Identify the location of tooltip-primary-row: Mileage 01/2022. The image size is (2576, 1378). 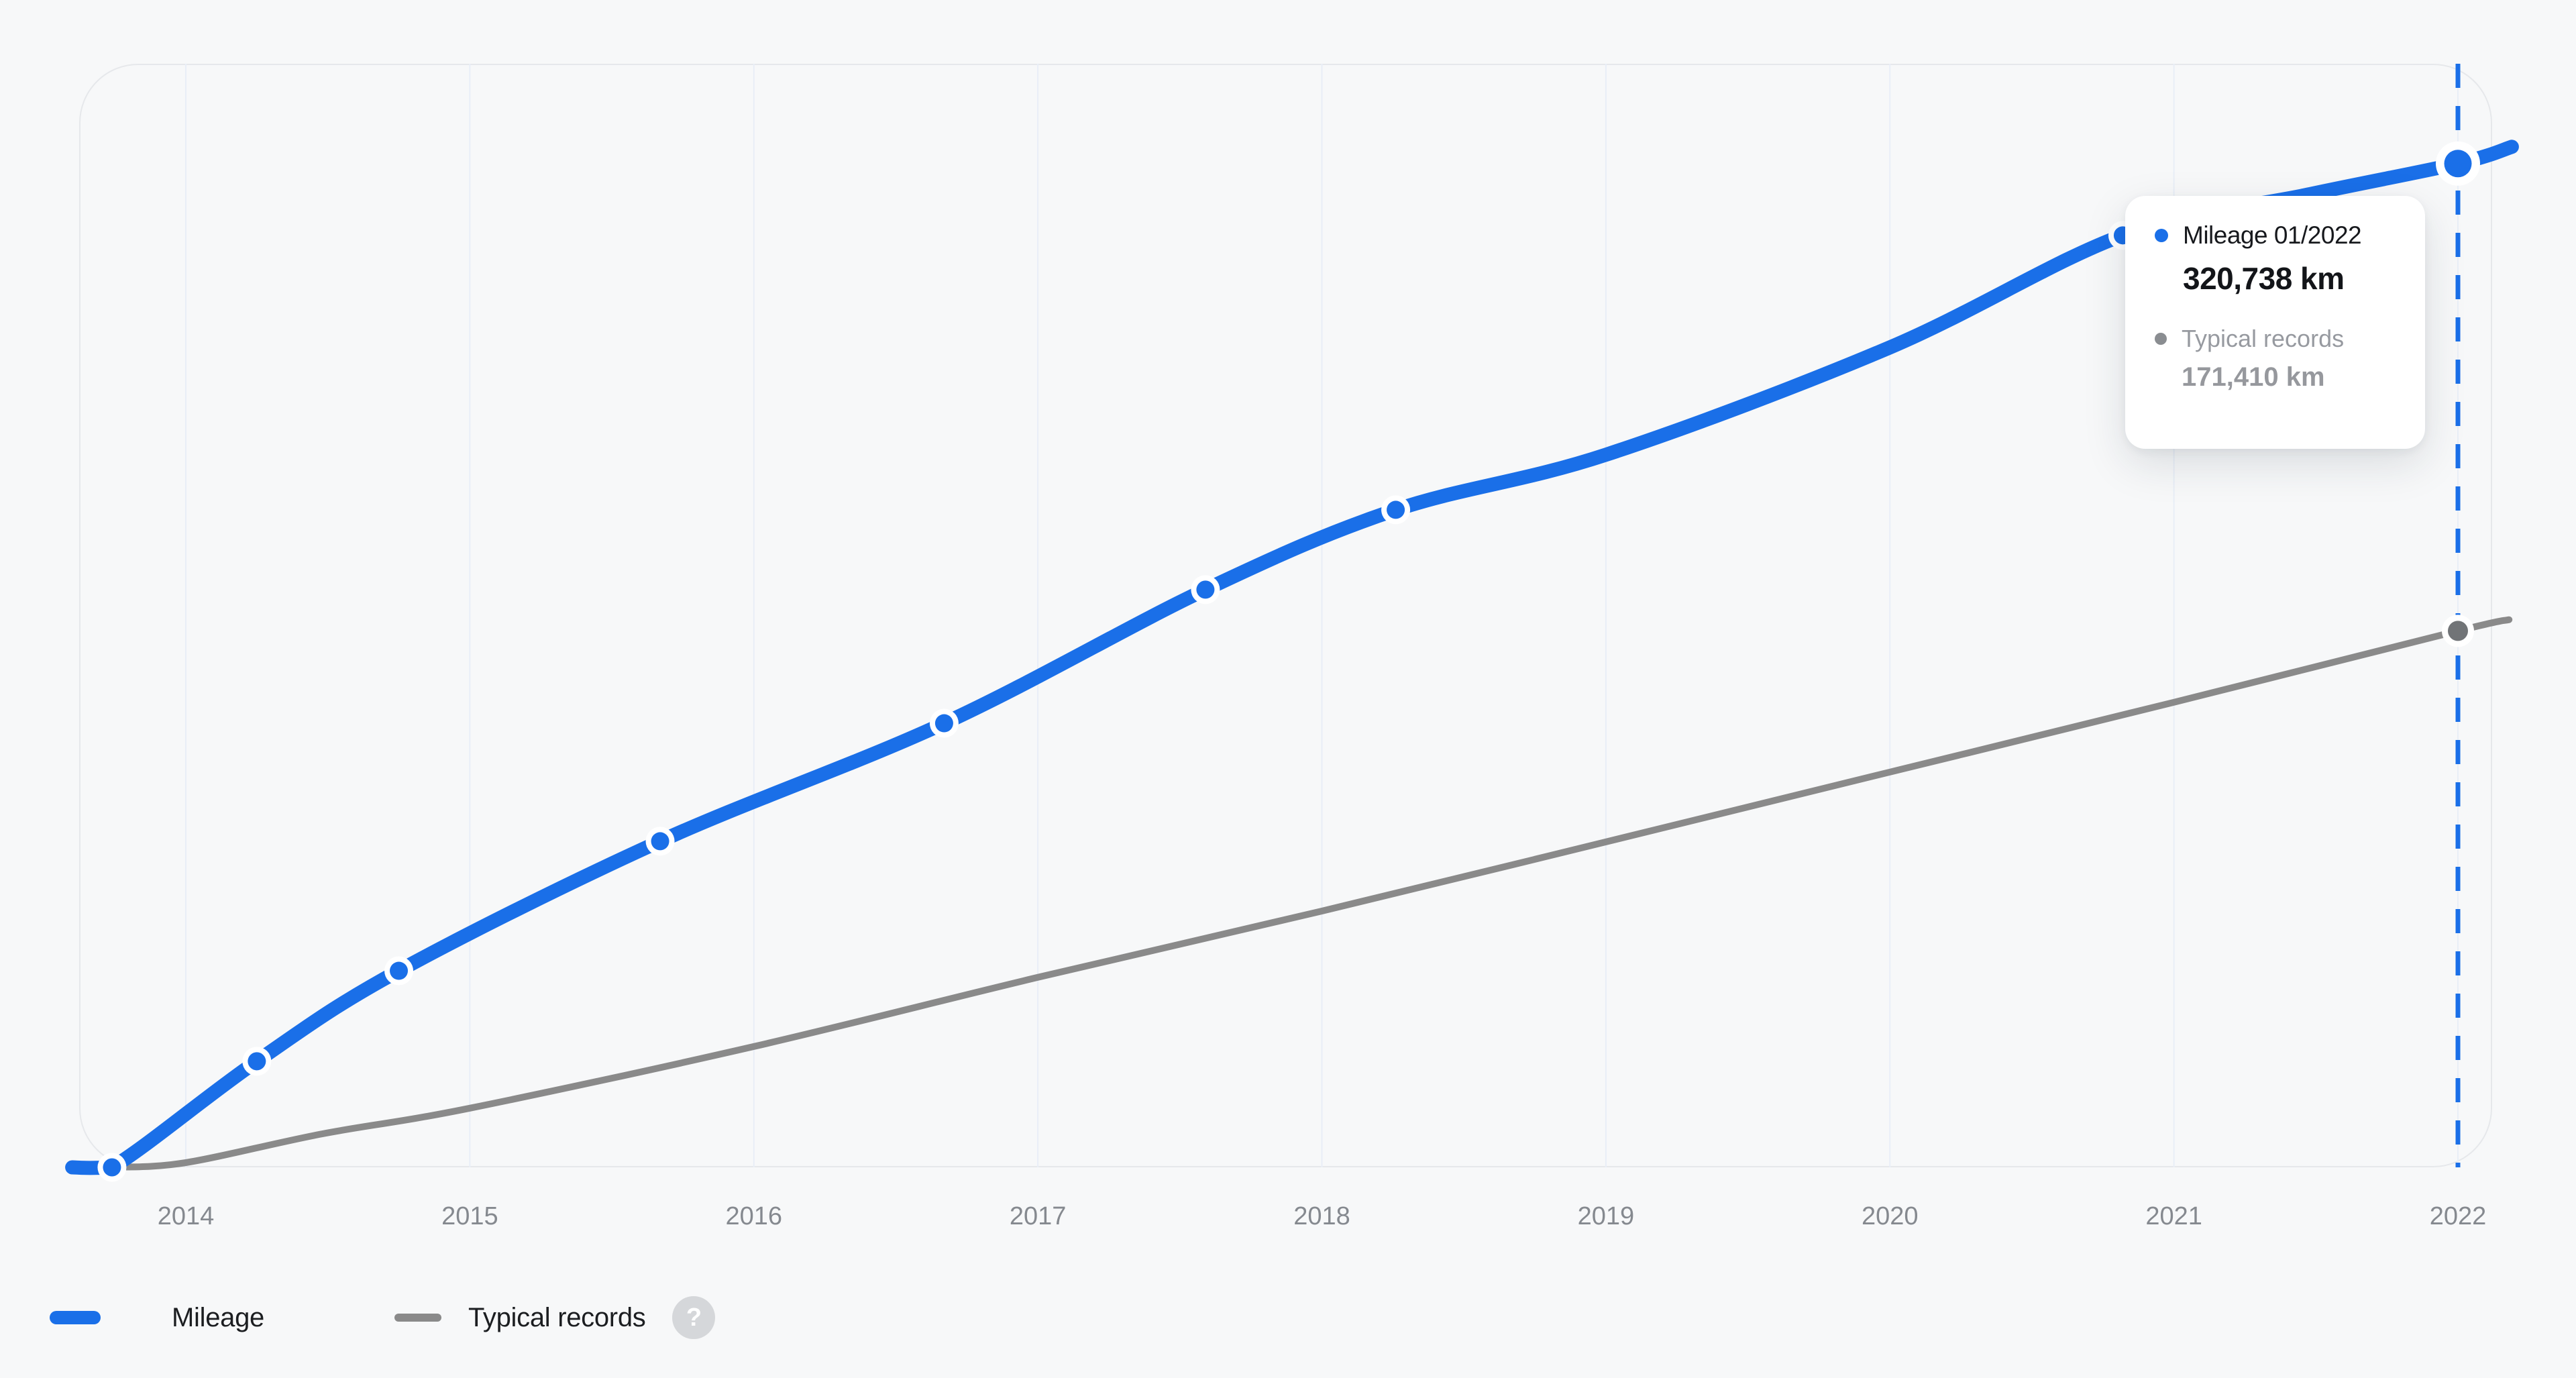
(2276, 235).